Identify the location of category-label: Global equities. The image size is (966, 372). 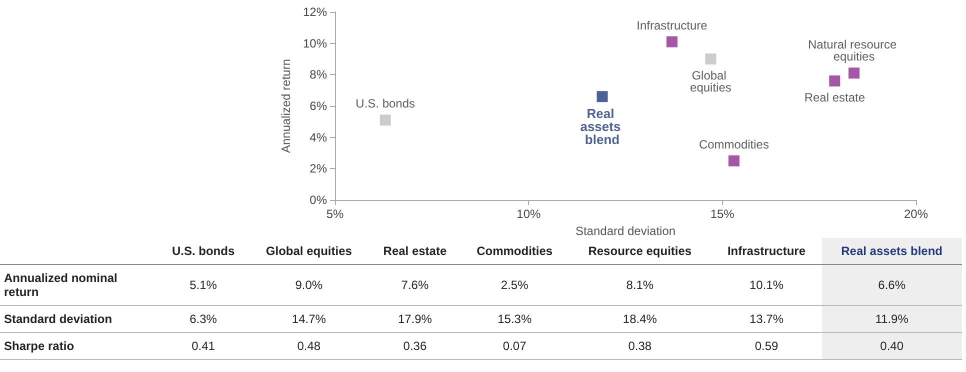
(309, 251).